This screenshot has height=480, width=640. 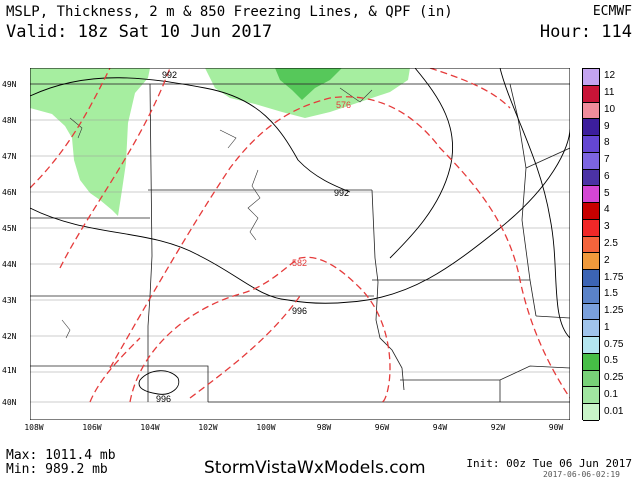 I want to click on lon-label: 102W, so click(x=208, y=427).